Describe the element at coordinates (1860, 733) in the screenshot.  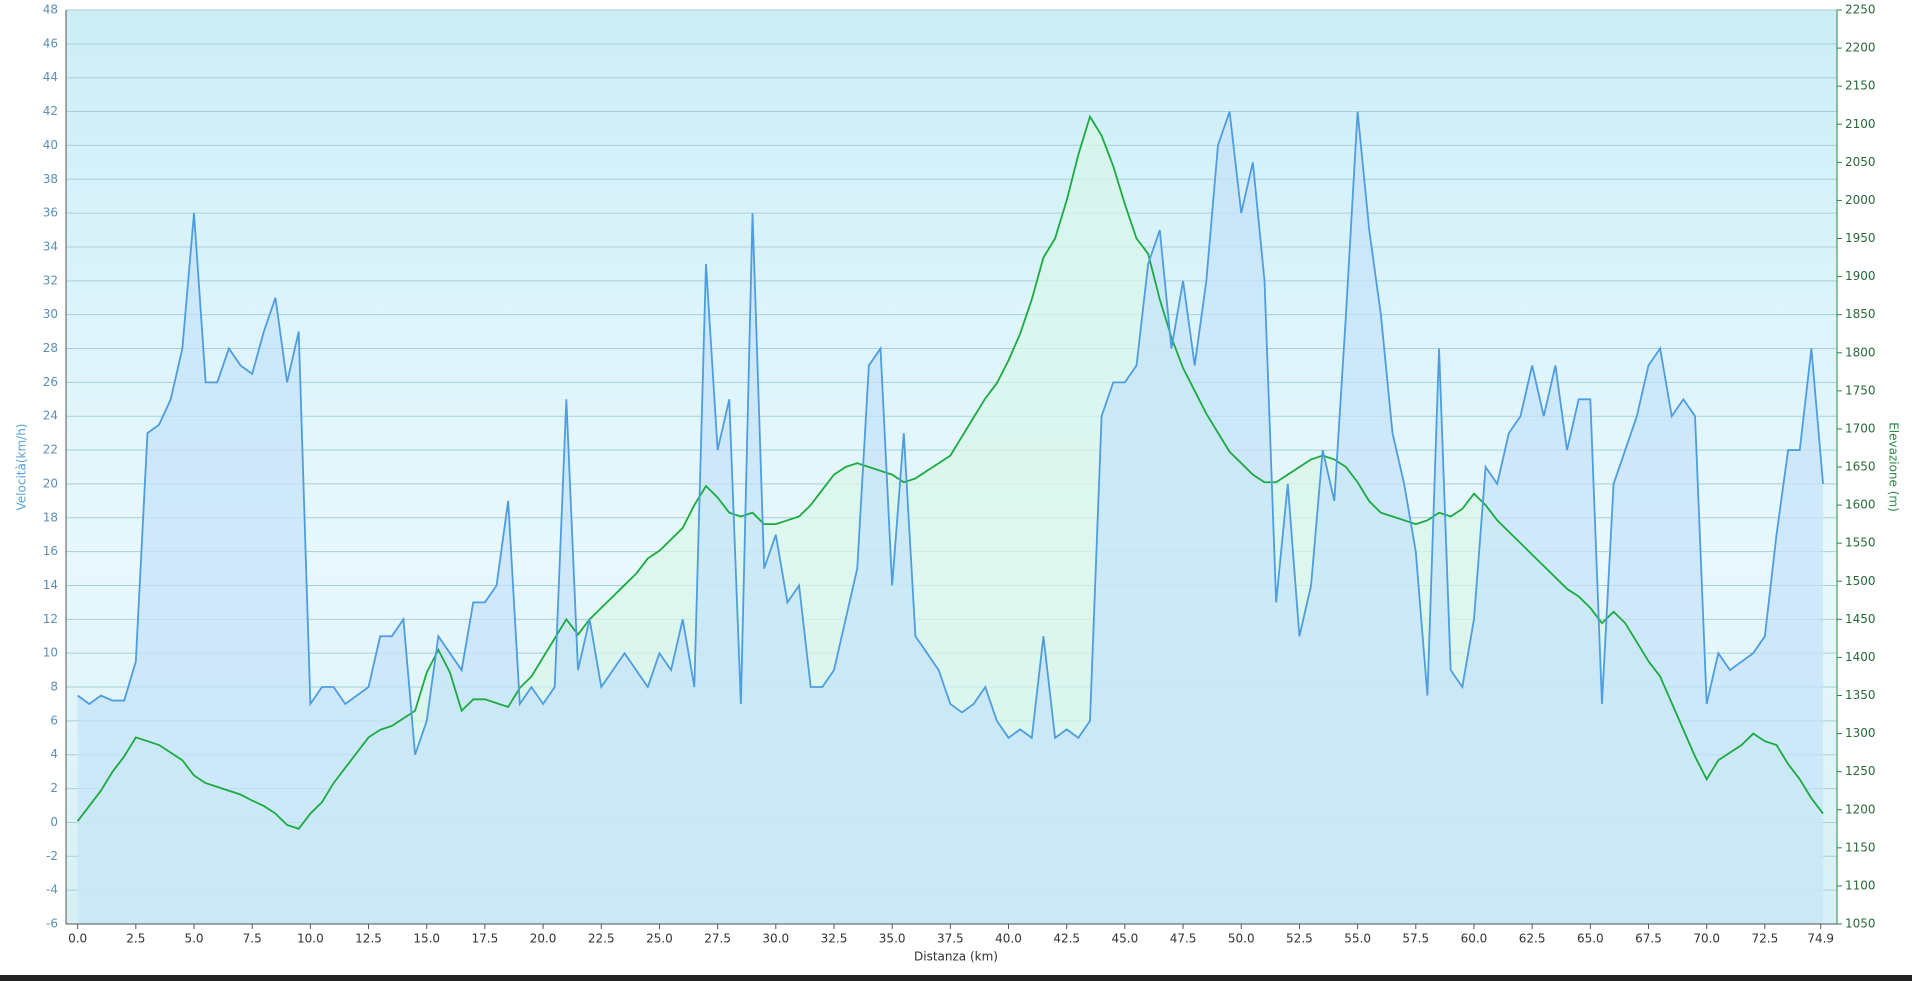
I see `y2-tick-label: 1300` at that location.